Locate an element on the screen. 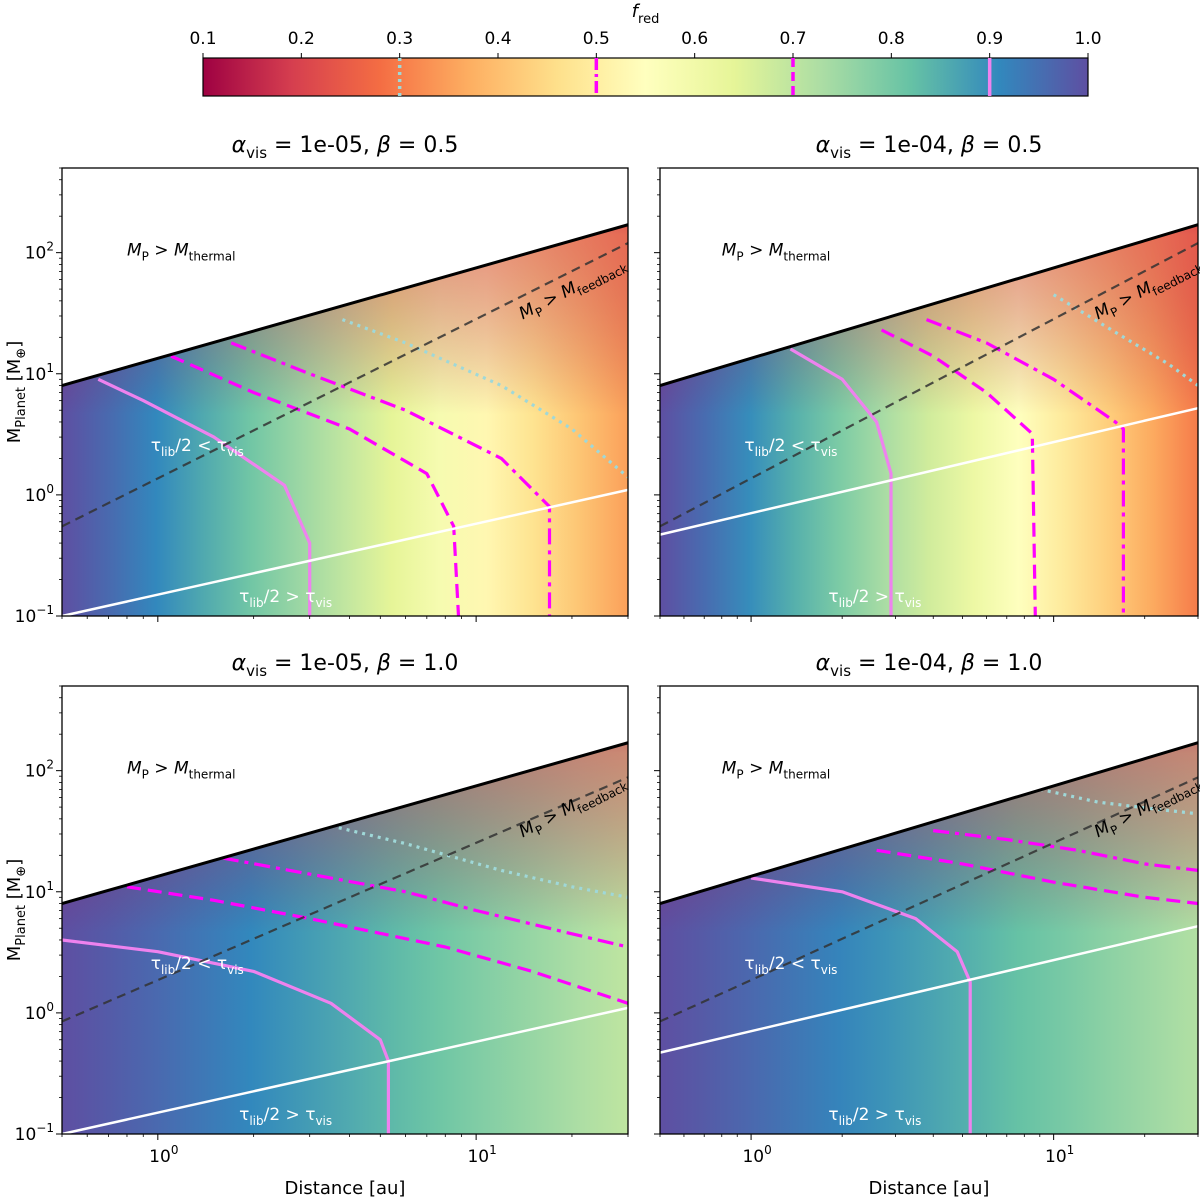  panel-title: αvis = 1e-04, β = 0.5 is located at coordinates (929, 147).